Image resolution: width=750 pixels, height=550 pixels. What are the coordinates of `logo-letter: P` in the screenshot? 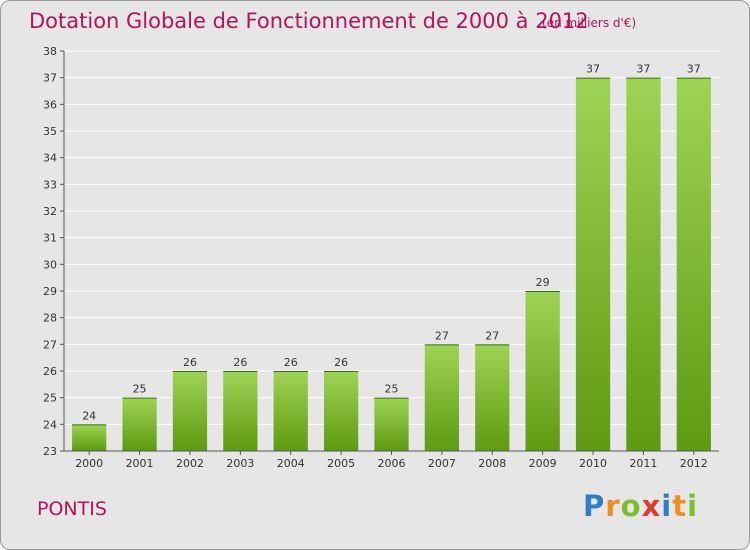 It's located at (594, 506).